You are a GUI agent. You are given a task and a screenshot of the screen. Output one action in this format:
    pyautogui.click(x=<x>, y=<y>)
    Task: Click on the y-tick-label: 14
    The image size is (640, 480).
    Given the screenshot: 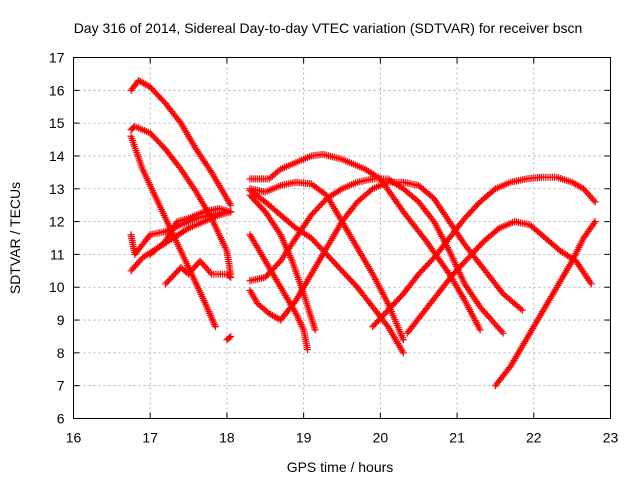 What is the action you would take?
    pyautogui.click(x=57, y=156)
    